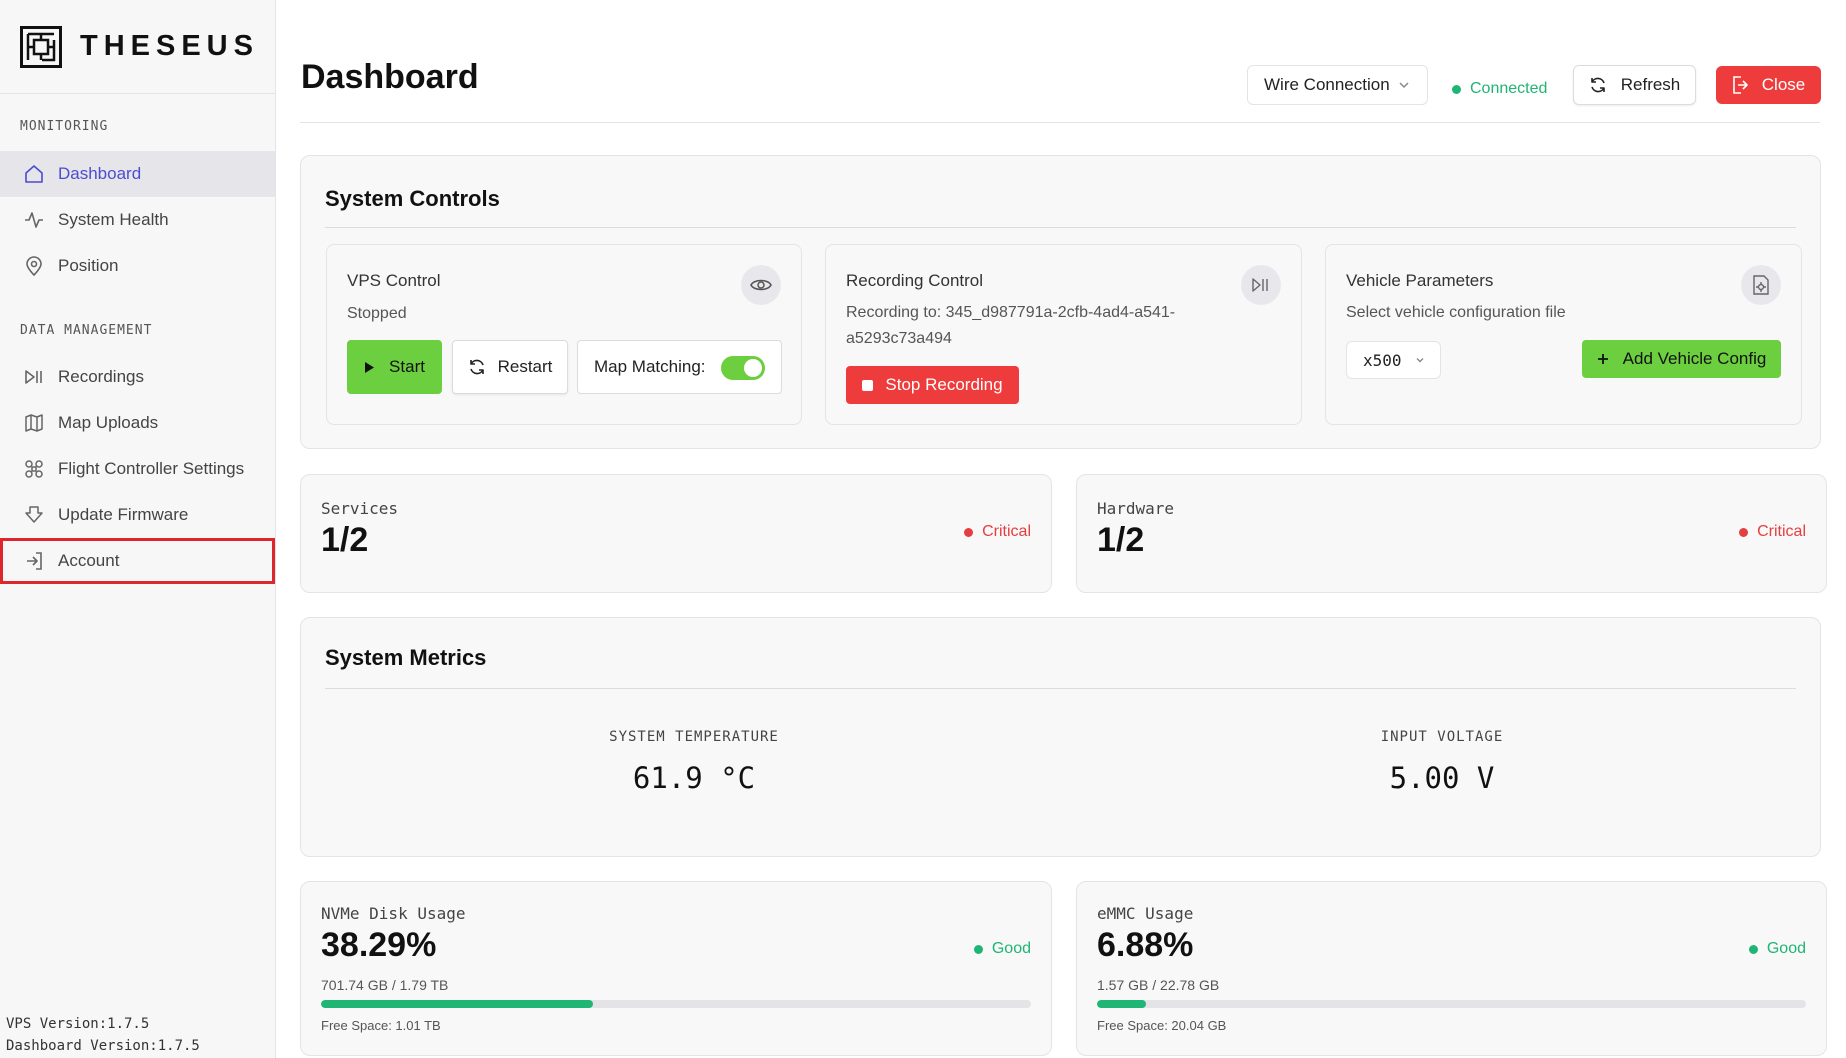  I want to click on system-metrics-title: System Metrics, so click(406, 657).